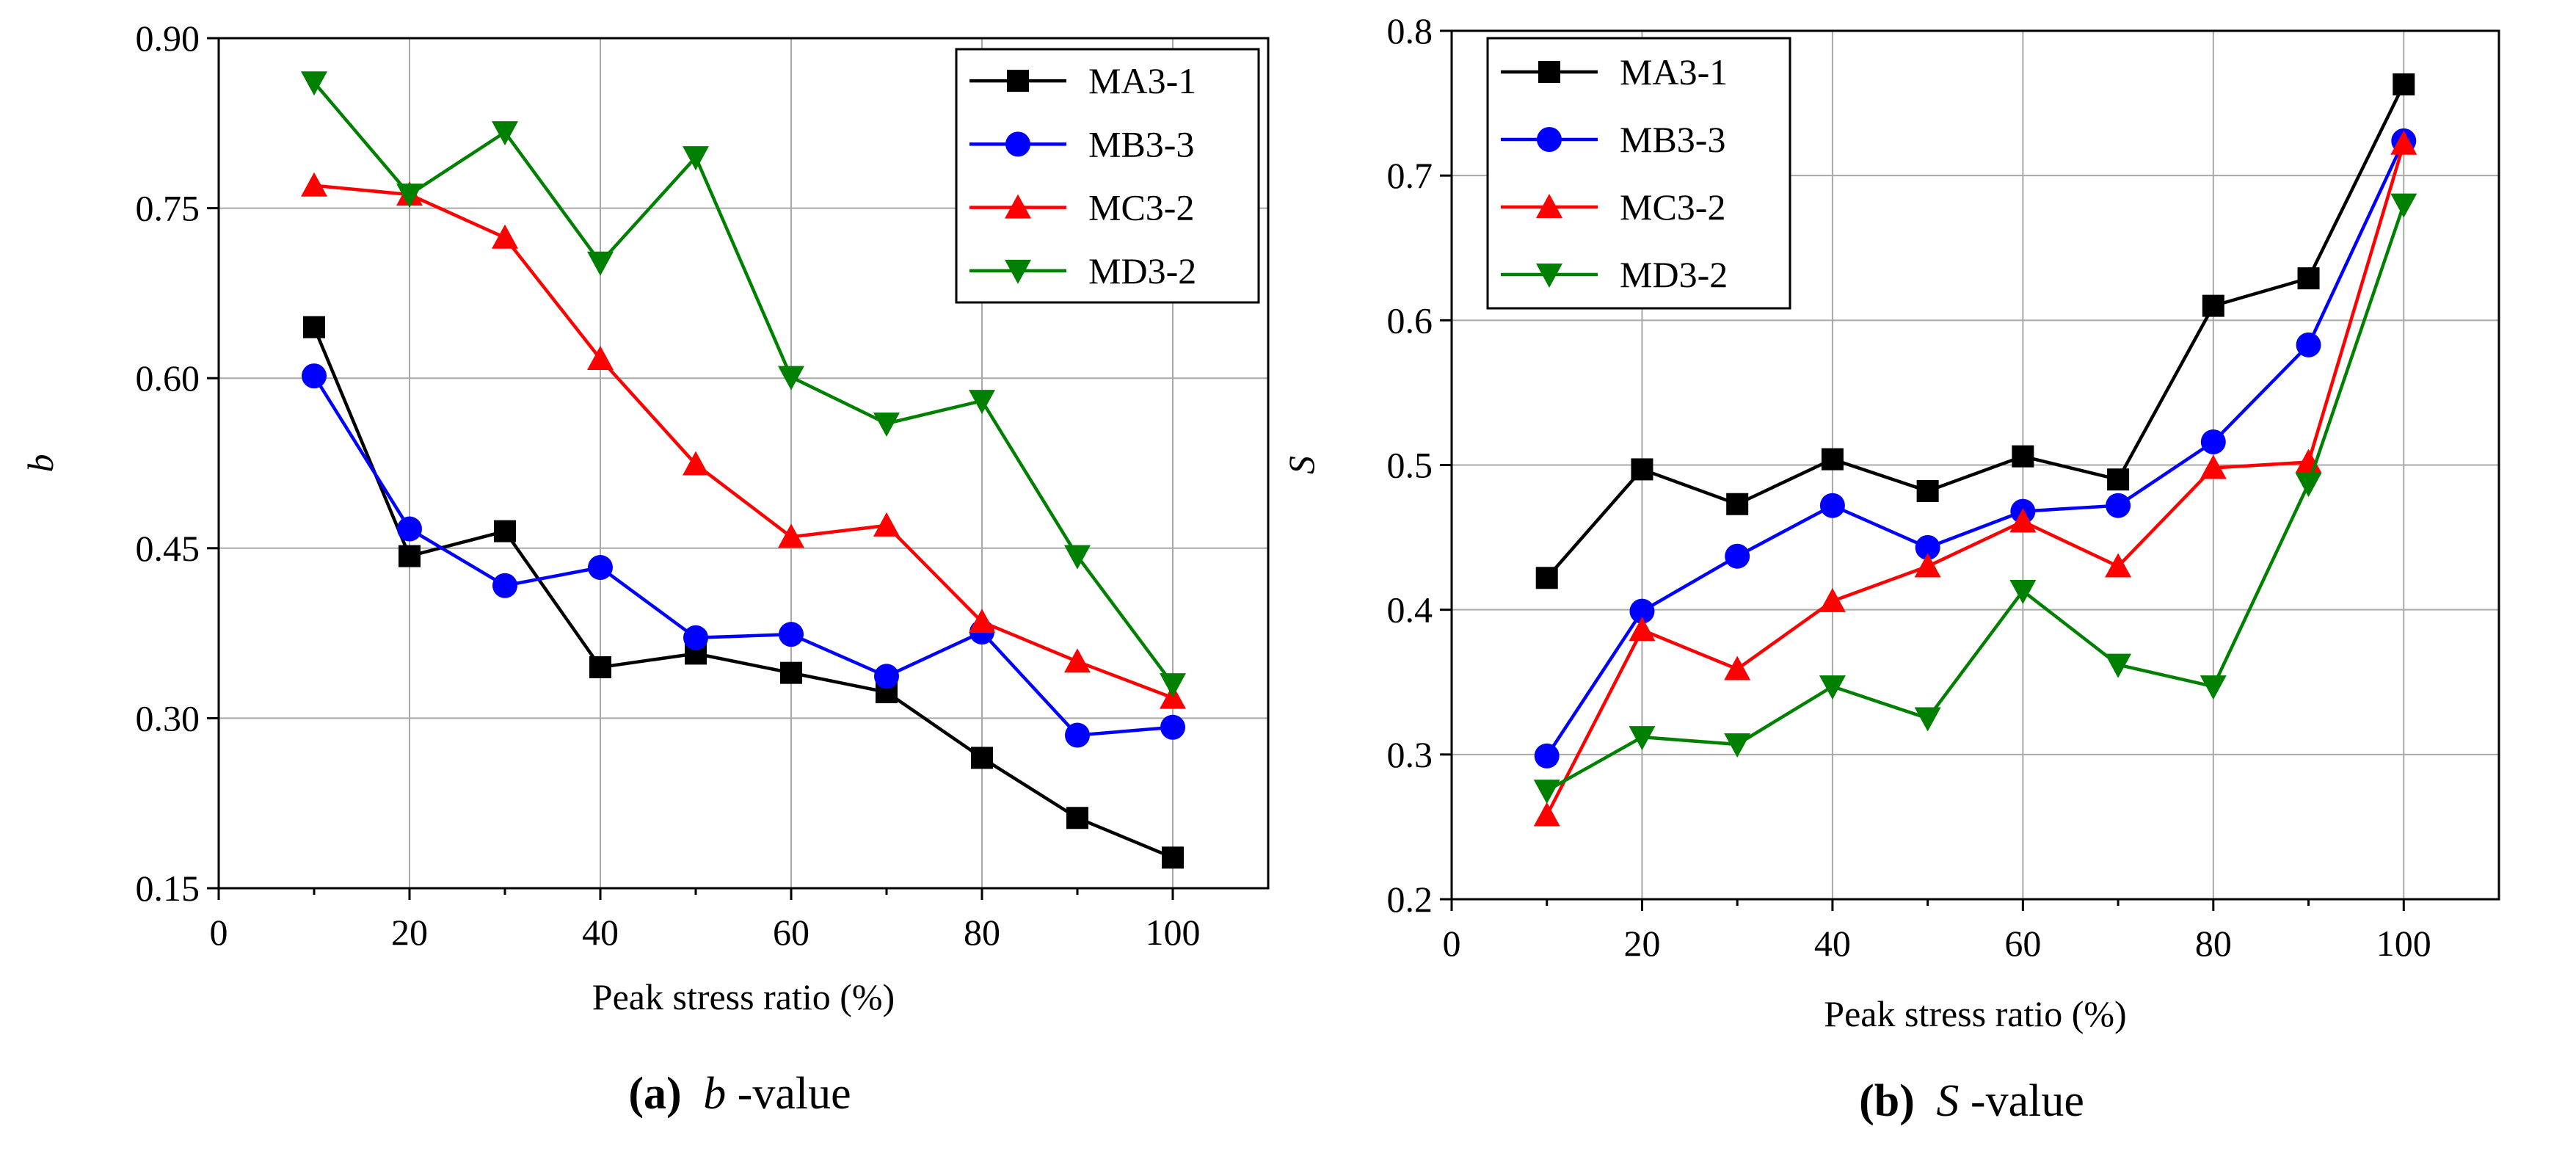 The height and width of the screenshot is (1151, 2576). Describe the element at coordinates (1173, 932) in the screenshot. I see `panel-a-x-tick-label: 100` at that location.